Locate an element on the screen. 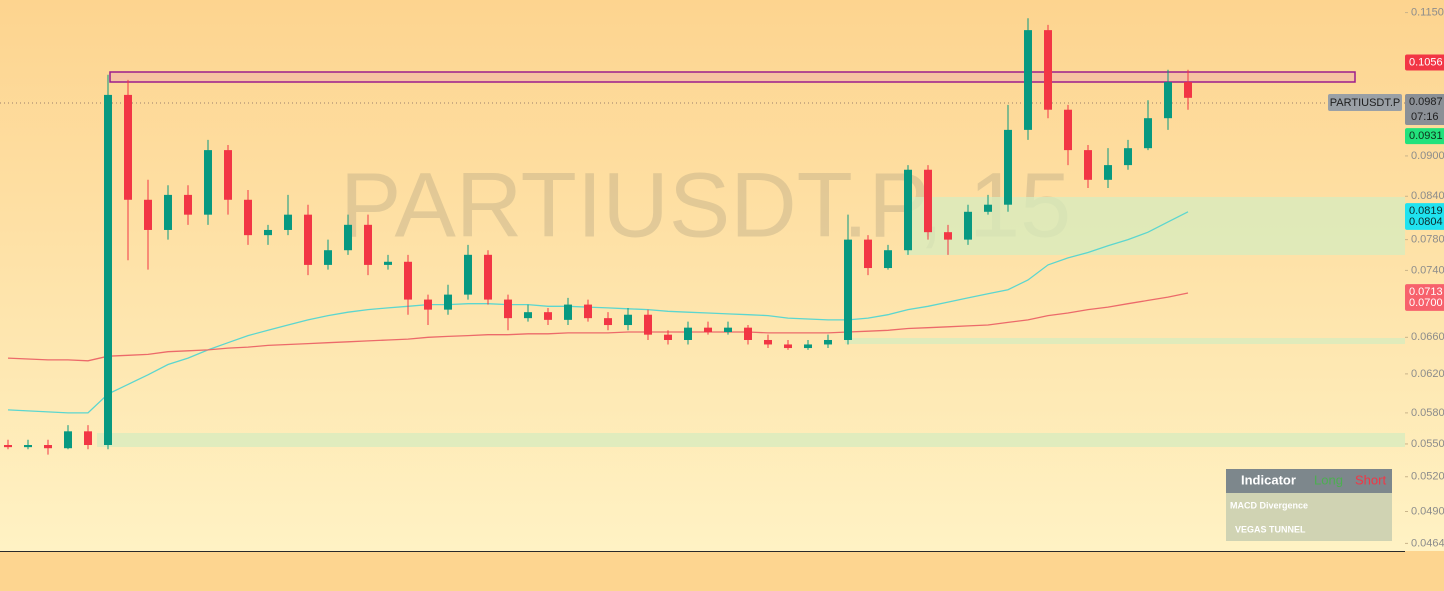 The image size is (1444, 591). price-tag-label: 0.0804 is located at coordinates (1426, 222).